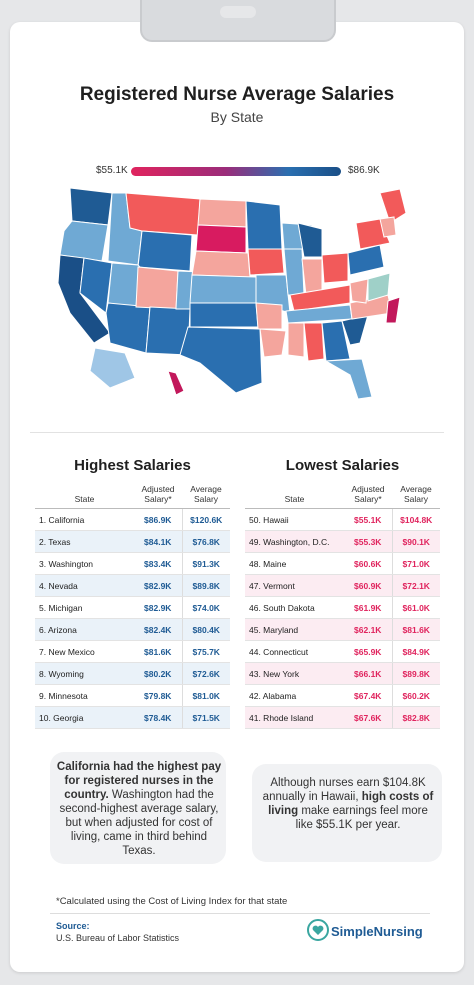  I want to click on salary-cell: $67.4K, so click(368, 695).